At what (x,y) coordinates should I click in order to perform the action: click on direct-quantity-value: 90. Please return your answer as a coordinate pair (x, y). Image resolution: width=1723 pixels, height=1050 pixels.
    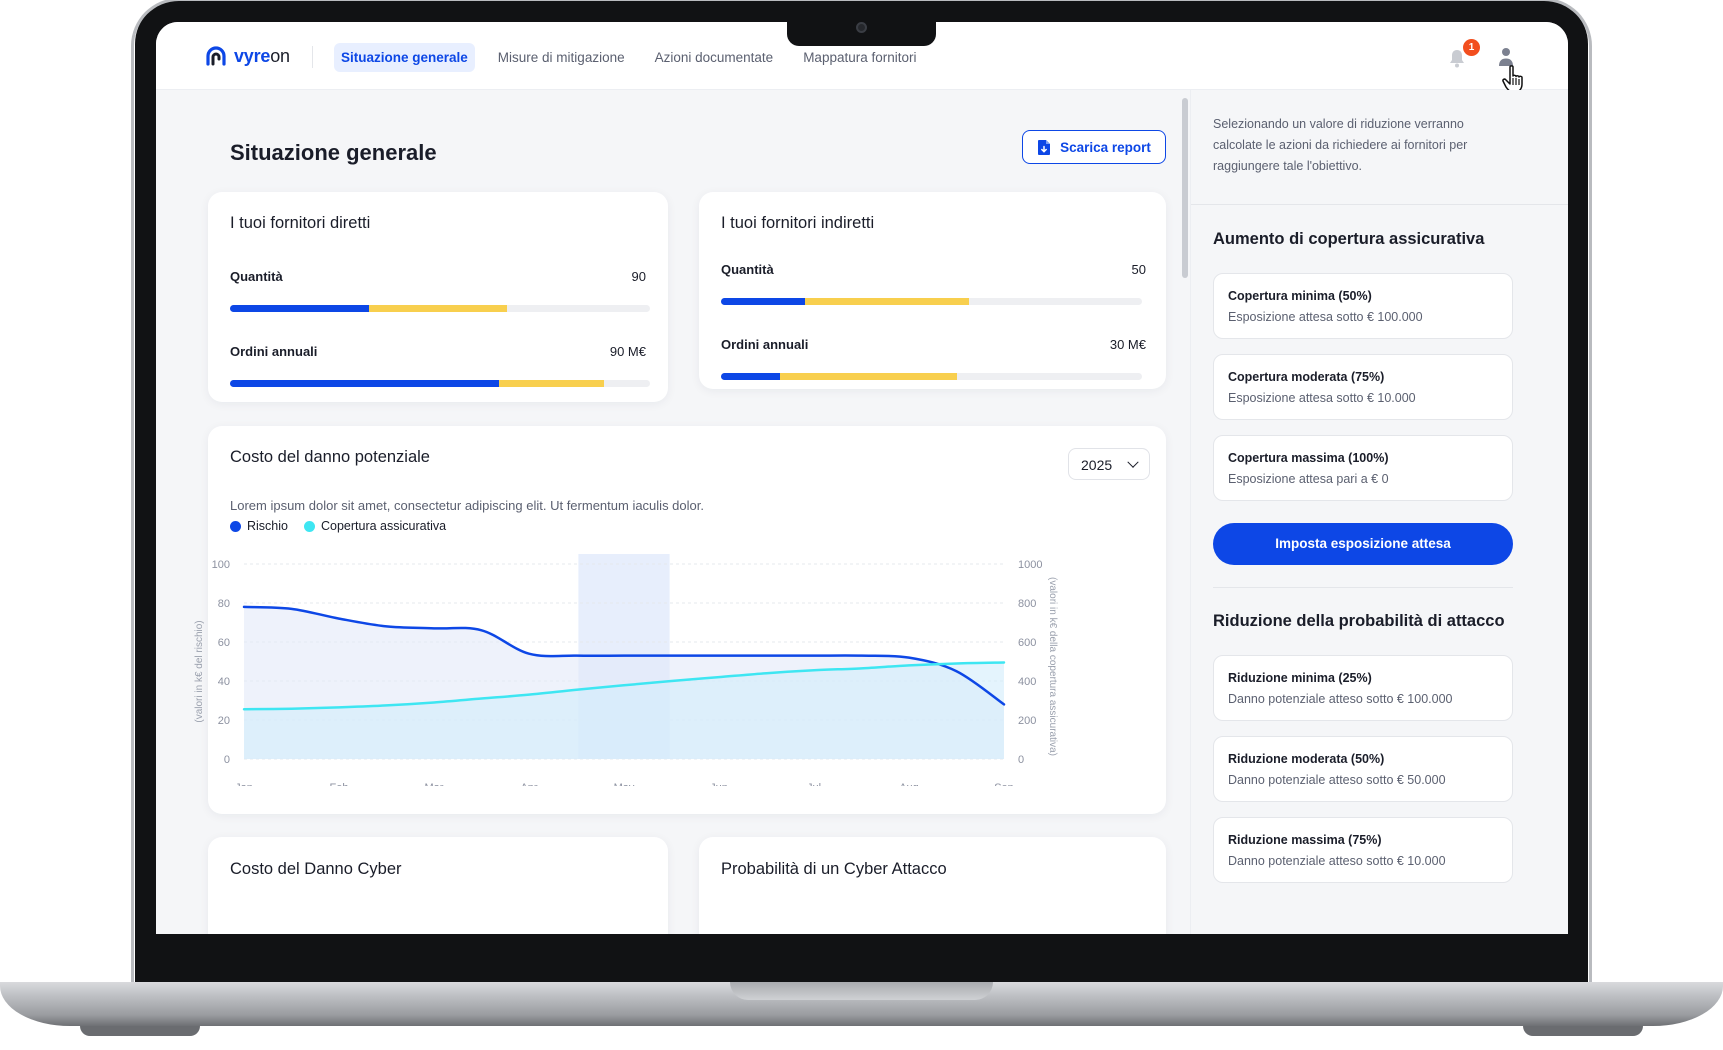
    Looking at the image, I should click on (638, 276).